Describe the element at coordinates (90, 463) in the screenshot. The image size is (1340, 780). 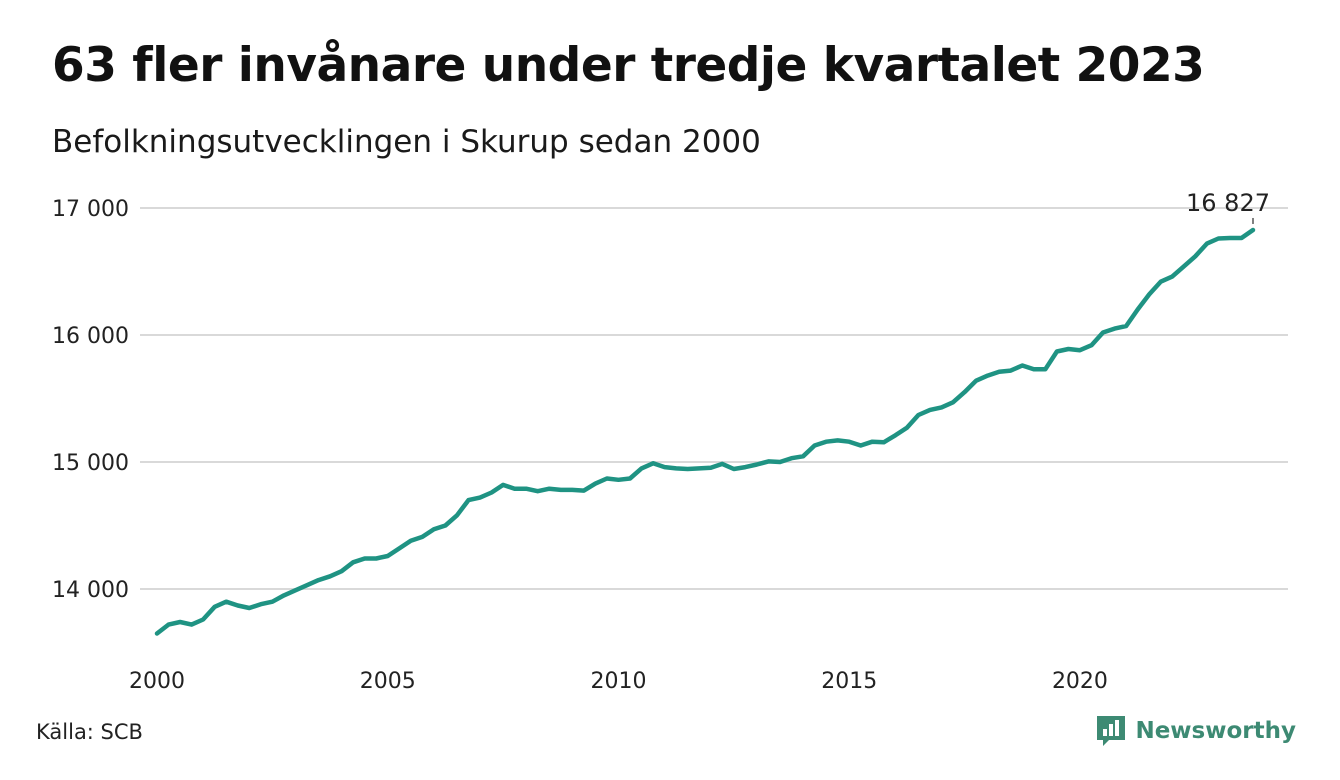
I see `y-tick-label: 15 000` at that location.